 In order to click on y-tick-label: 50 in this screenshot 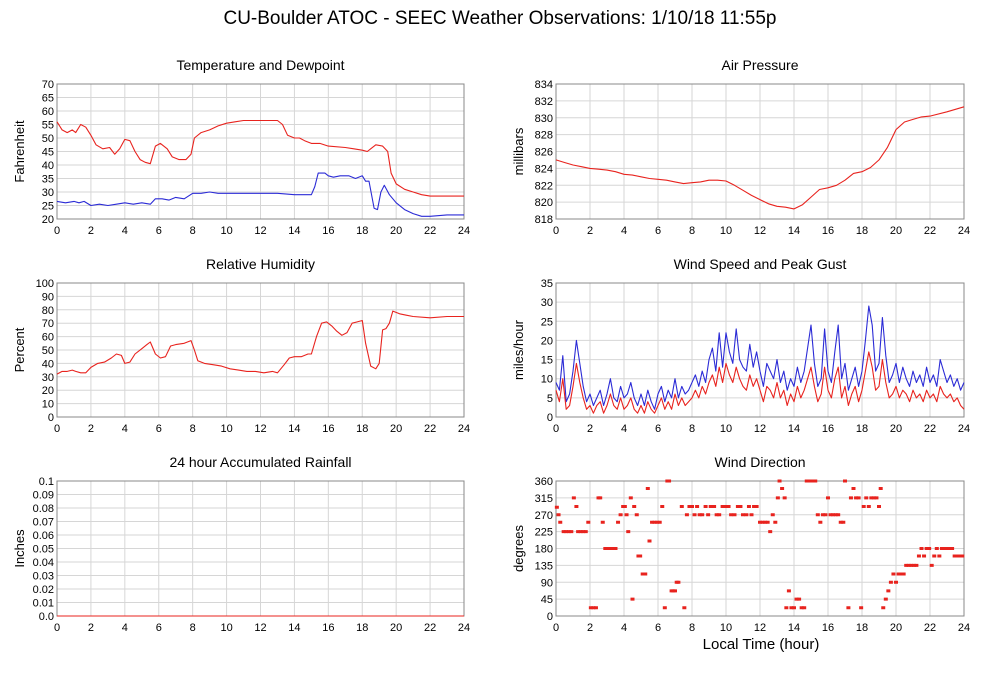, I will do `click(48, 351)`.